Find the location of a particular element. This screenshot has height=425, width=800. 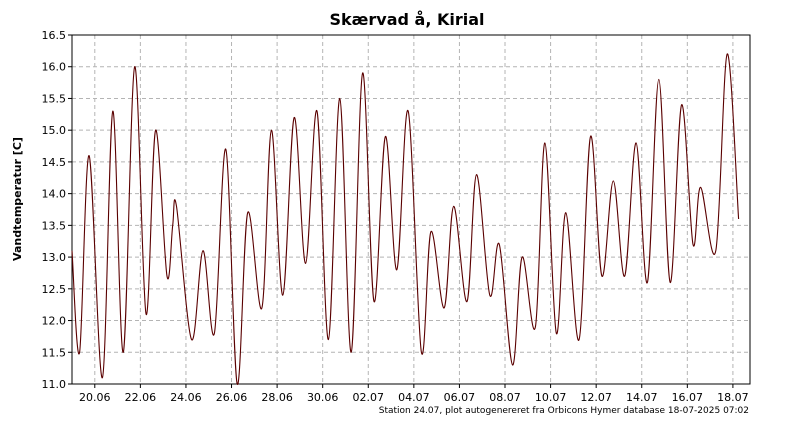

x-tick-label: 10.07 is located at coordinates (551, 397).